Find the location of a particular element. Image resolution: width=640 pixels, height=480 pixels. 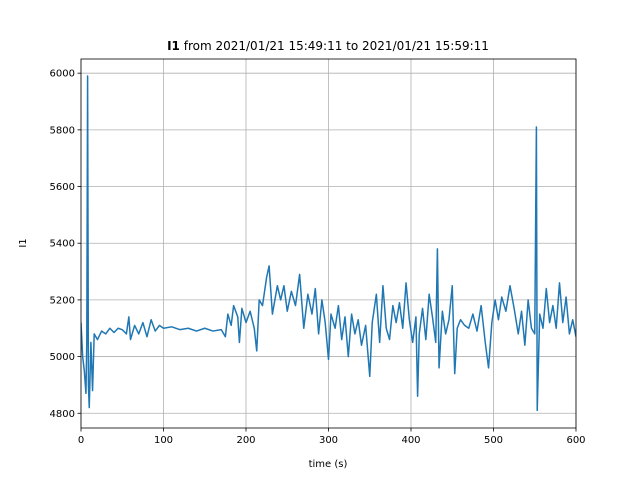

y-tick-label: 5000 is located at coordinates (62, 357).